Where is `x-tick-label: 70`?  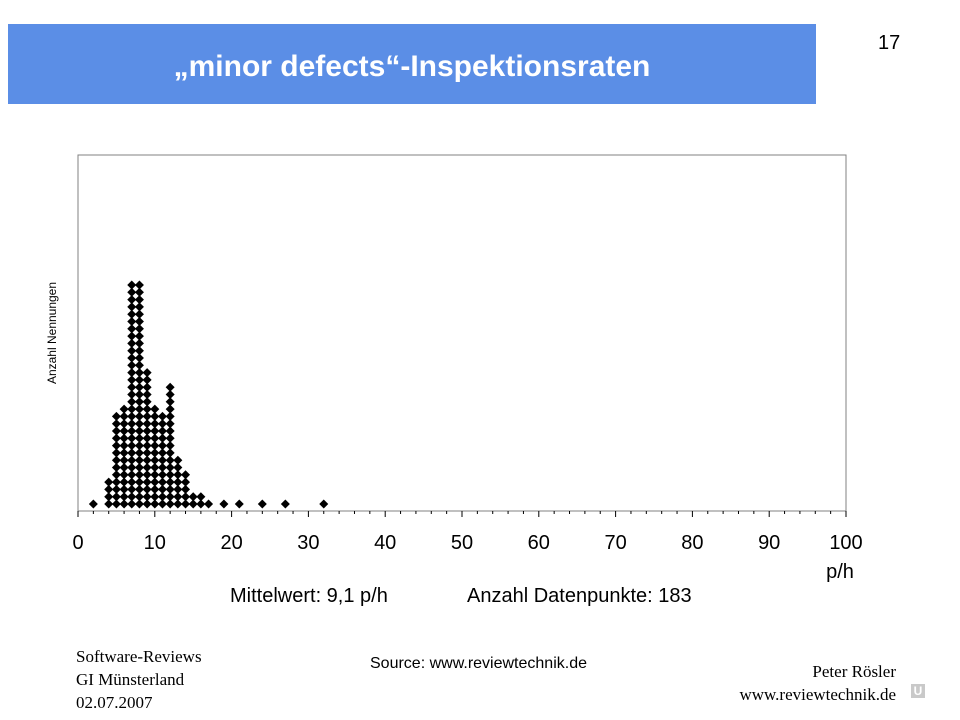 x-tick-label: 70 is located at coordinates (615, 543).